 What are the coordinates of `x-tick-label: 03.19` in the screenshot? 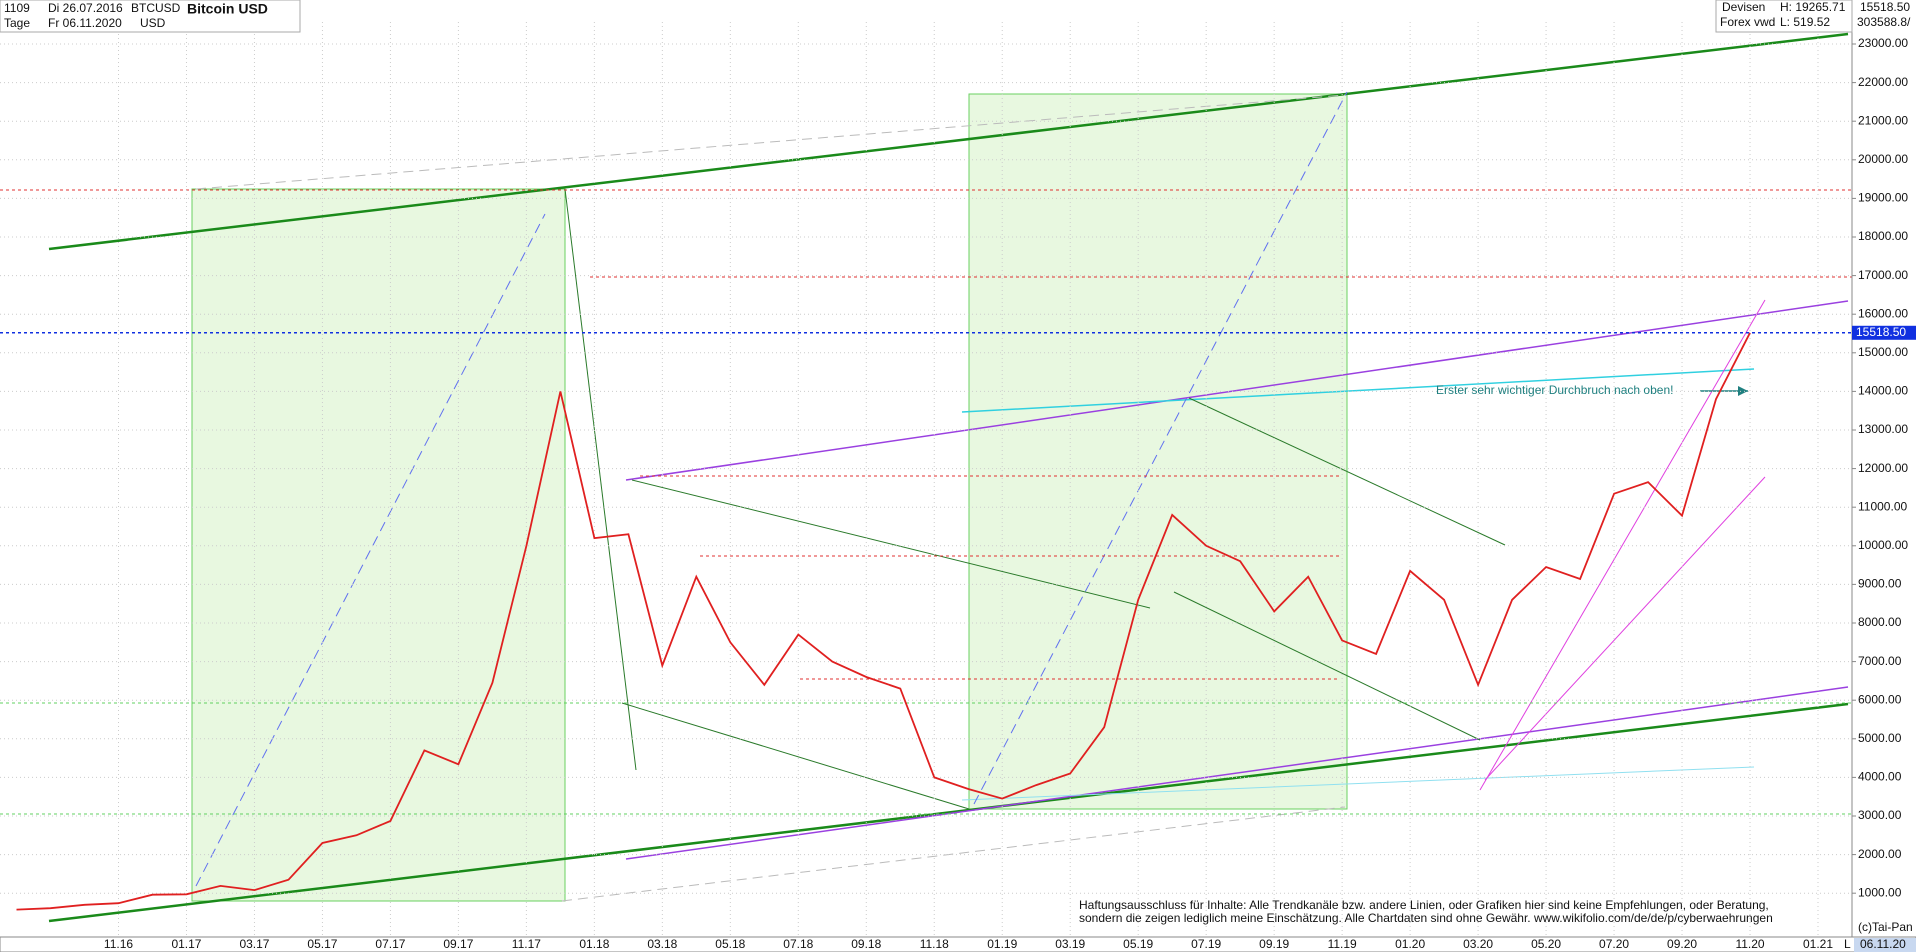 It's located at (1070, 944).